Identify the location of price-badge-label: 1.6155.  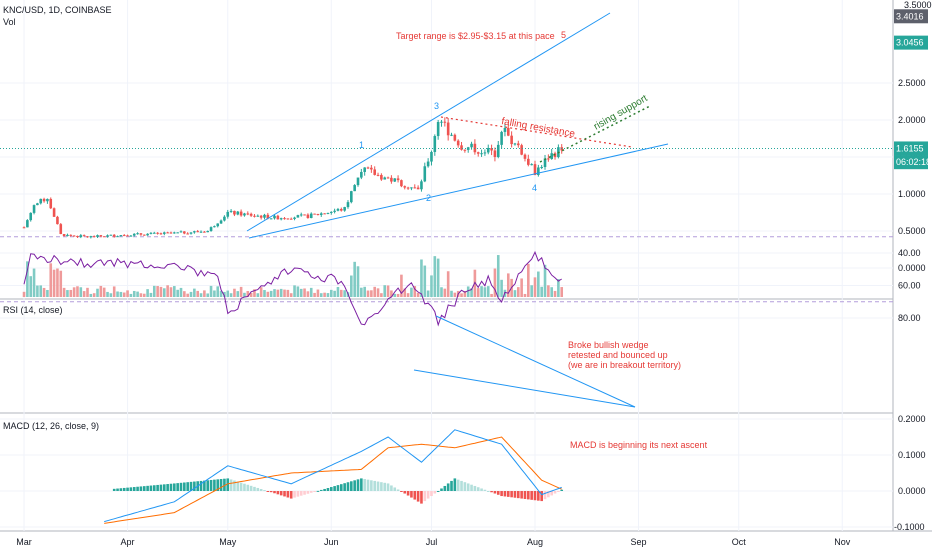
(910, 148).